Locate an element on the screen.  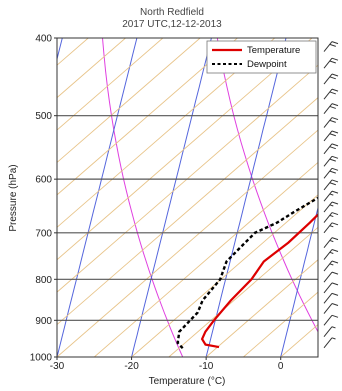
x-tick-label: -10 is located at coordinates (206, 366).